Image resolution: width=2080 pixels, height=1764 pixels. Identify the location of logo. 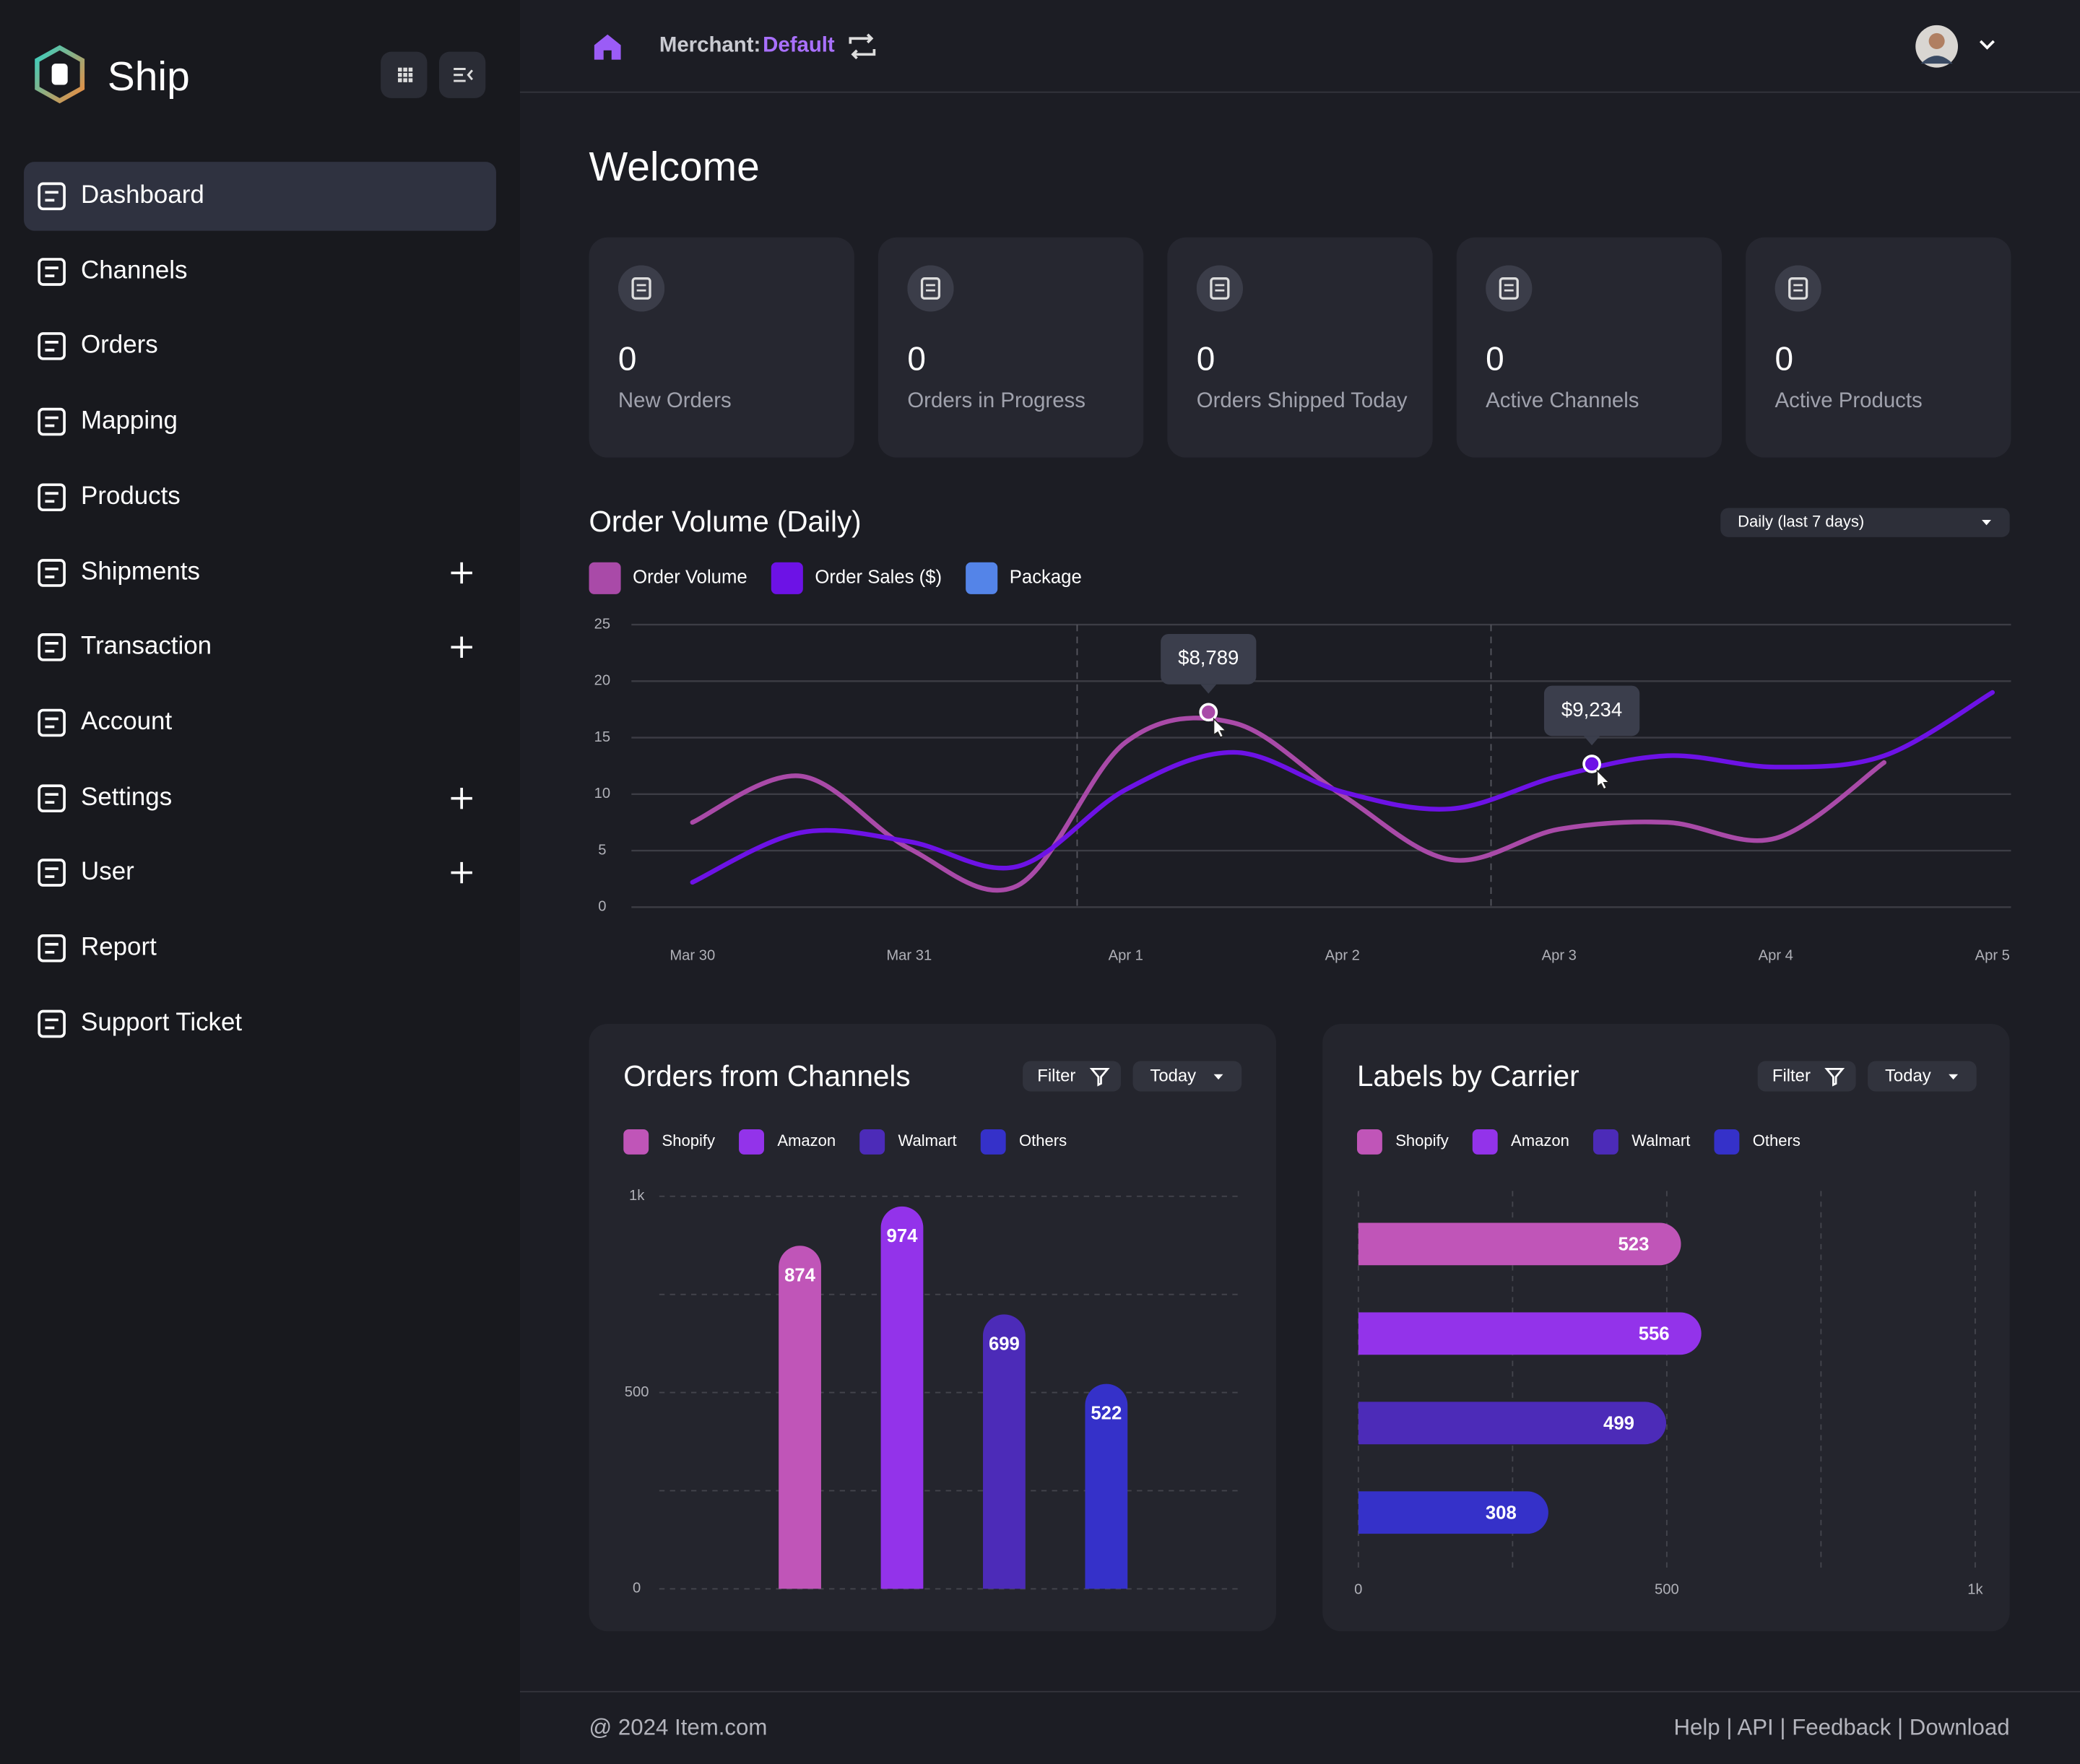
(60, 74).